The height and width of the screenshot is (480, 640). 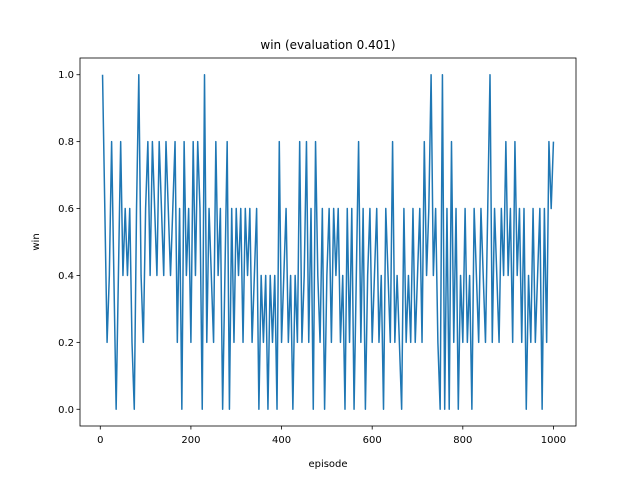 I want to click on y-tick-label: 0.6, so click(x=66, y=209).